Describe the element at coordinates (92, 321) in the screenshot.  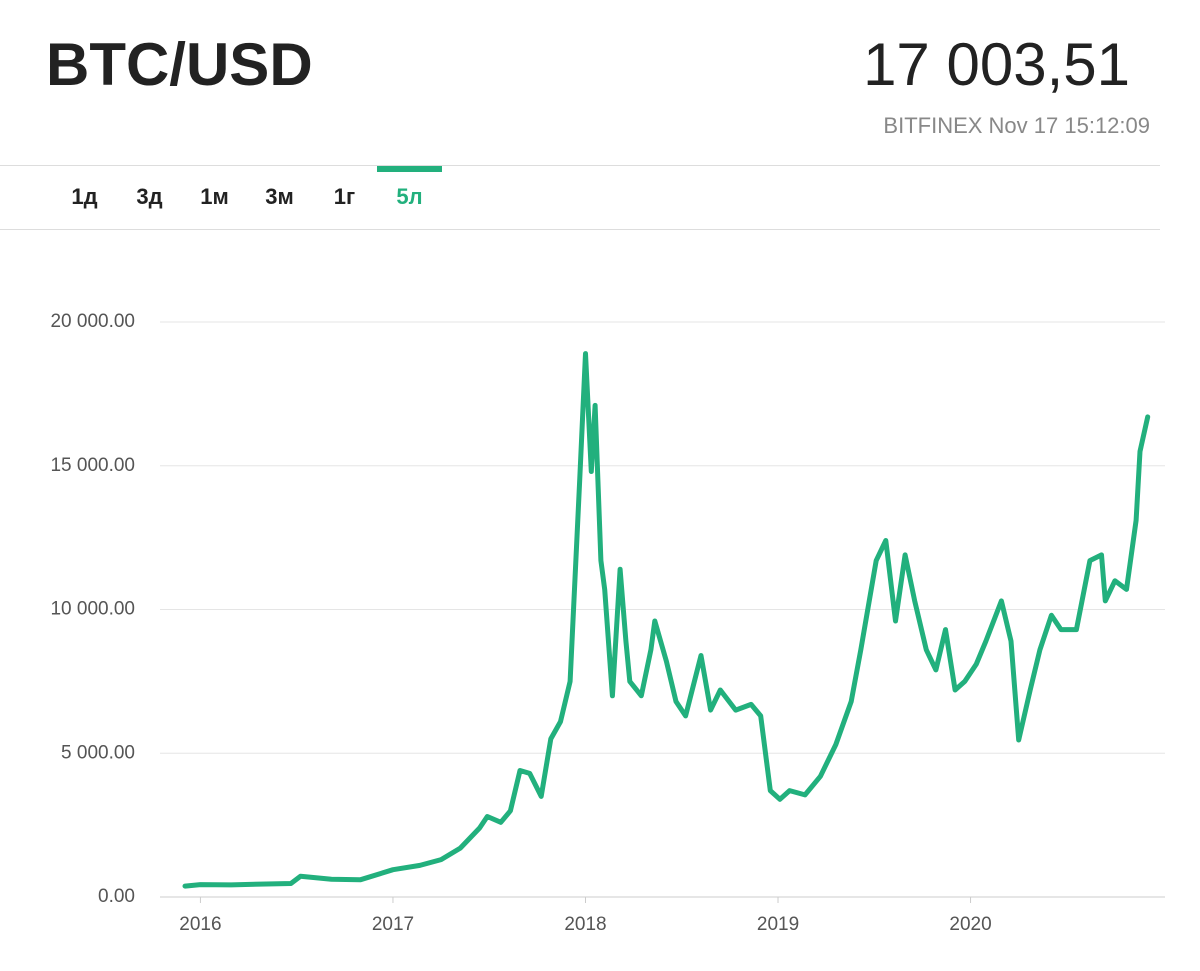
I see `y-tick-label: 20 000.00` at that location.